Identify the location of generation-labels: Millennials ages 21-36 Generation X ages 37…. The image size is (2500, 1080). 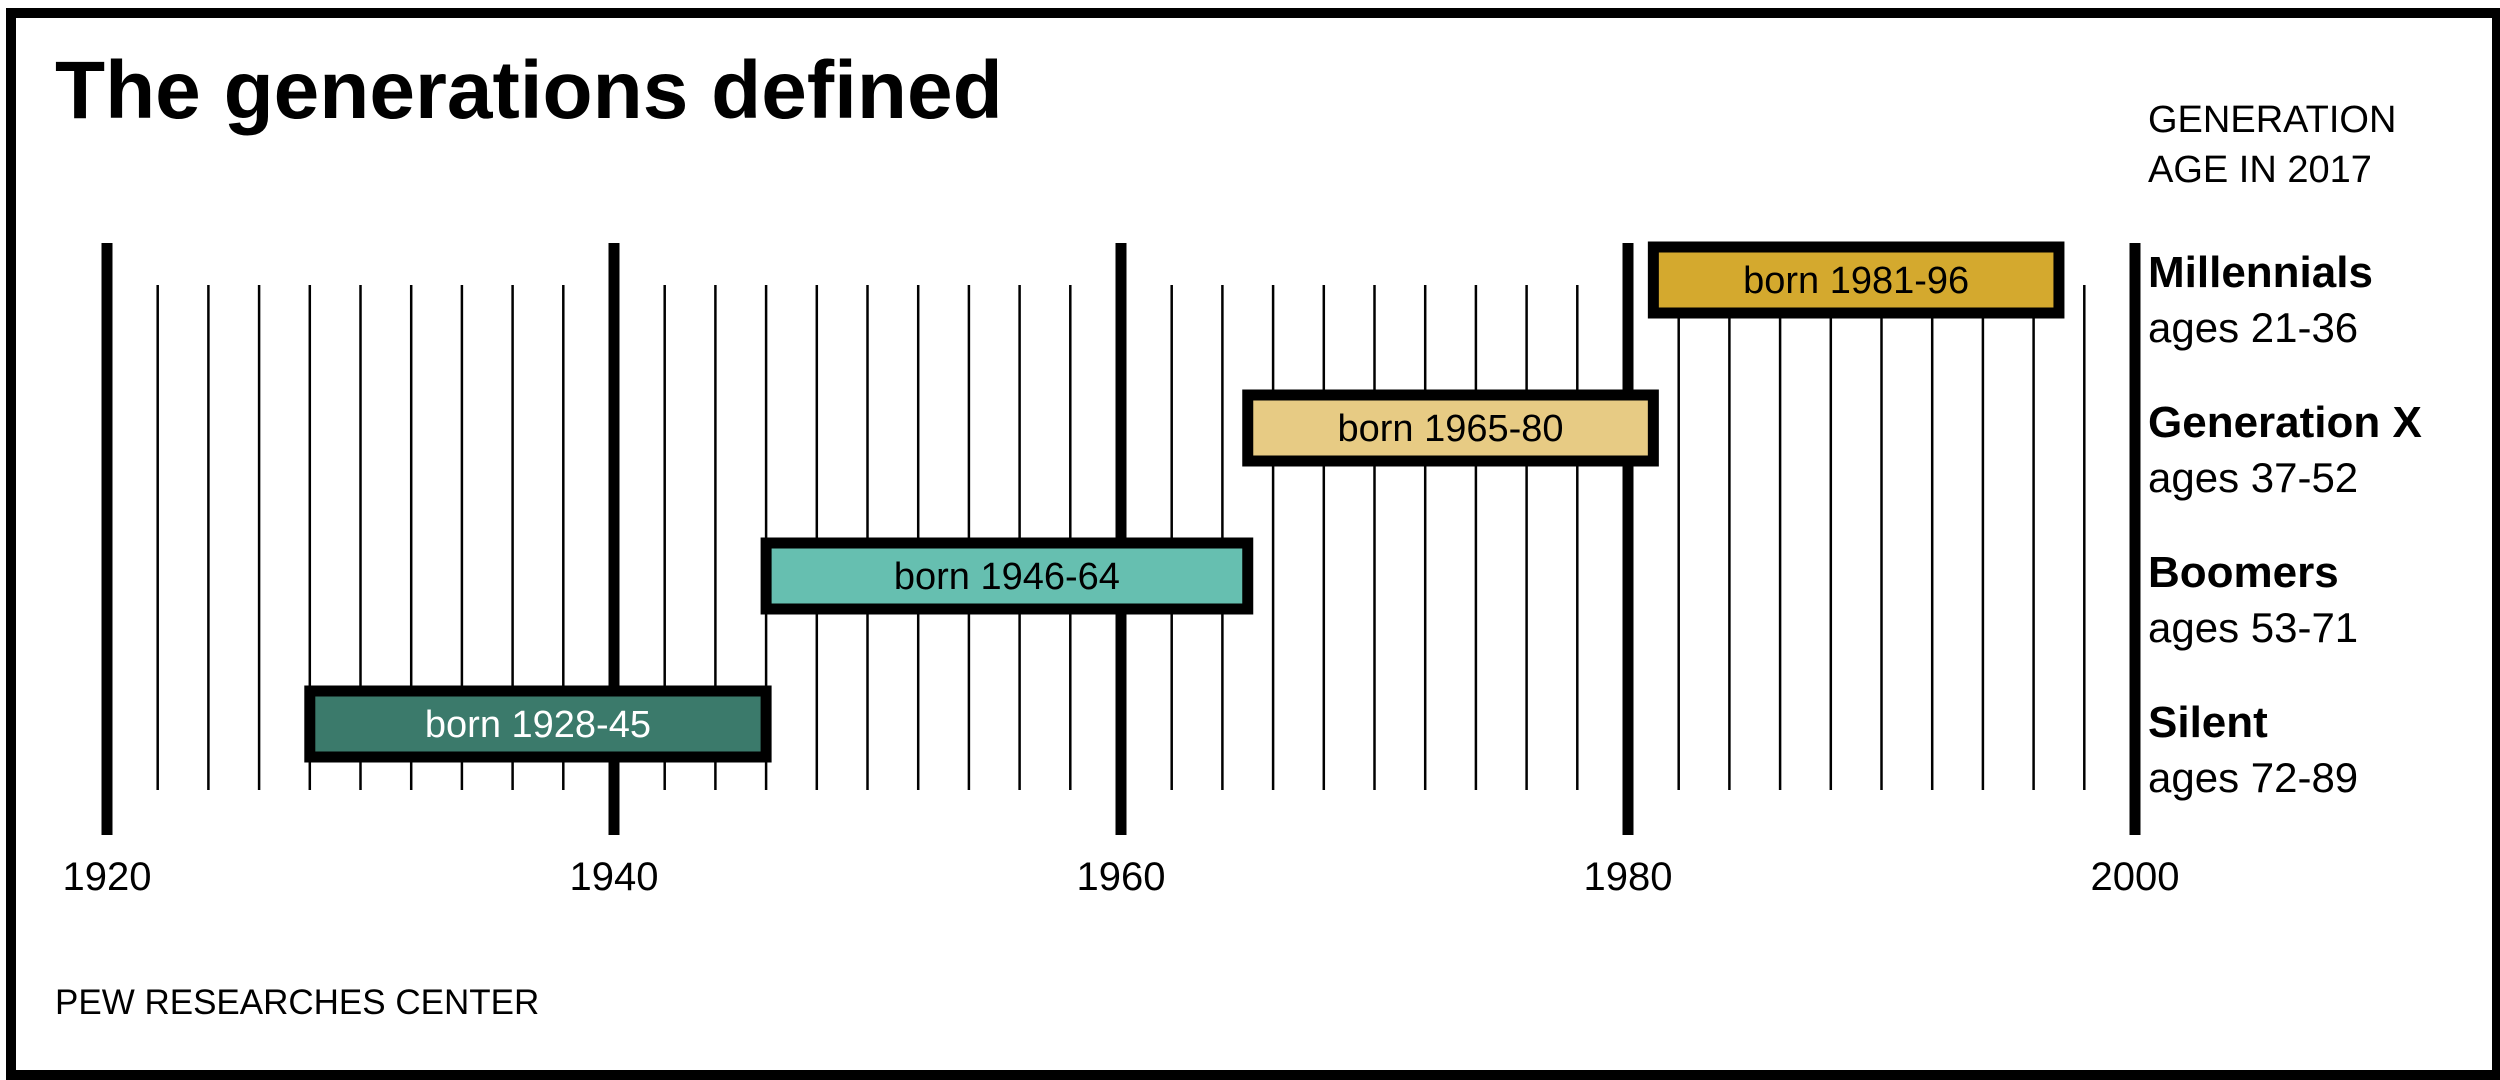
(2285, 524).